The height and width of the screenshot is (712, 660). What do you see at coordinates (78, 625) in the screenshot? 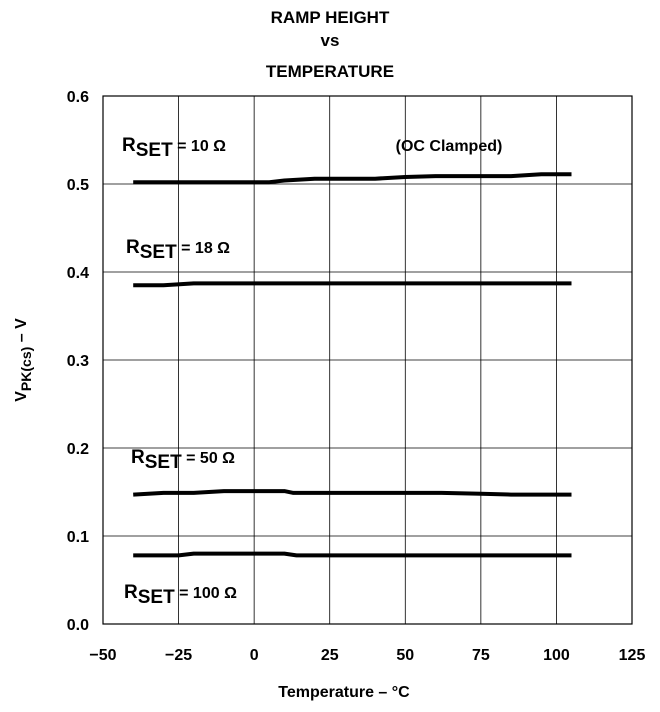
I see `y-tick-label: 0.0` at bounding box center [78, 625].